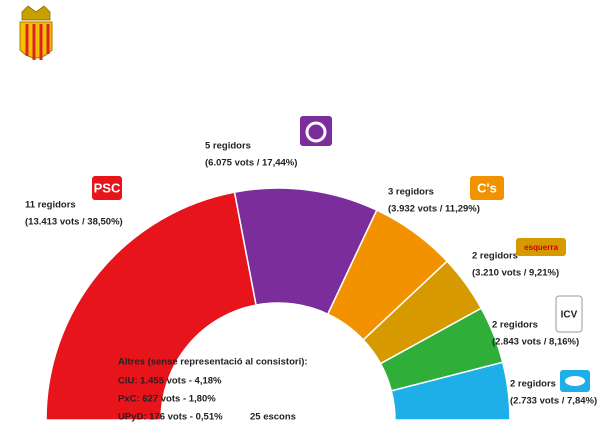 Image resolution: width=614 pixels, height=435 pixels. What do you see at coordinates (74, 222) in the screenshot?
I see `vote-label: (13.413 vots / 38,50%)` at bounding box center [74, 222].